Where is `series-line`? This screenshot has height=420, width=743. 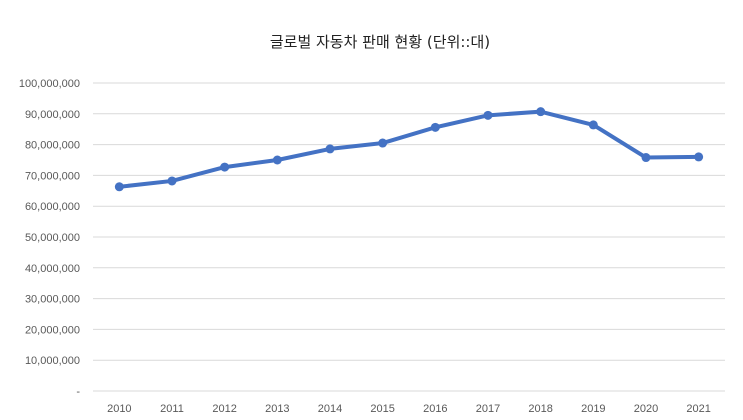
series-line is located at coordinates (409, 149).